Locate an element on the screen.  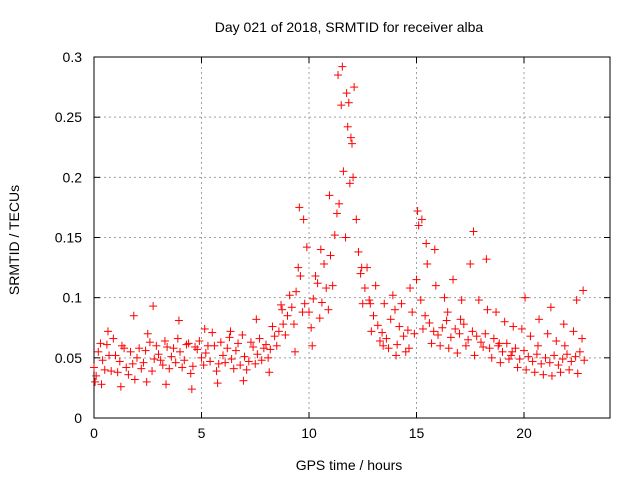
y-tick-label: 0.25 is located at coordinates (68, 117).